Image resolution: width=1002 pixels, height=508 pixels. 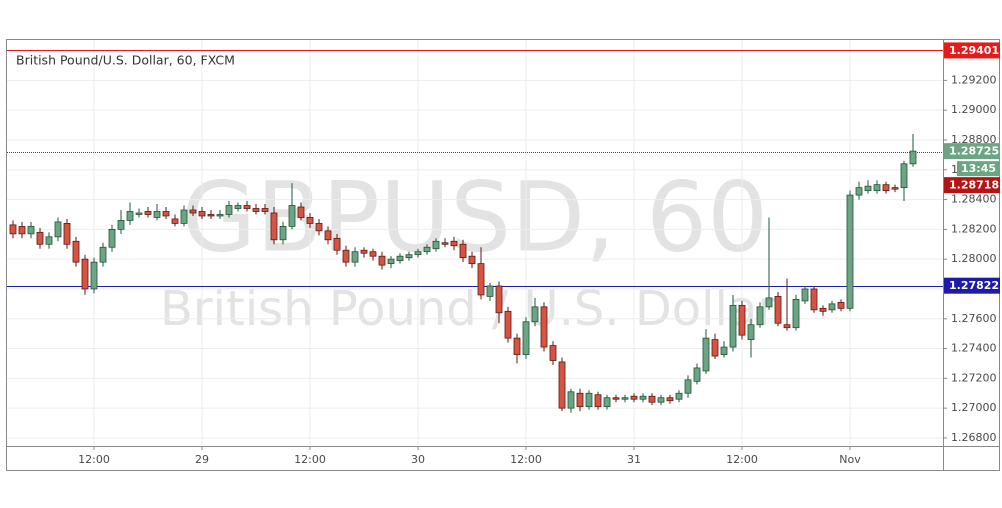 What do you see at coordinates (974, 199) in the screenshot?
I see `y-tick-label: 1.28400` at bounding box center [974, 199].